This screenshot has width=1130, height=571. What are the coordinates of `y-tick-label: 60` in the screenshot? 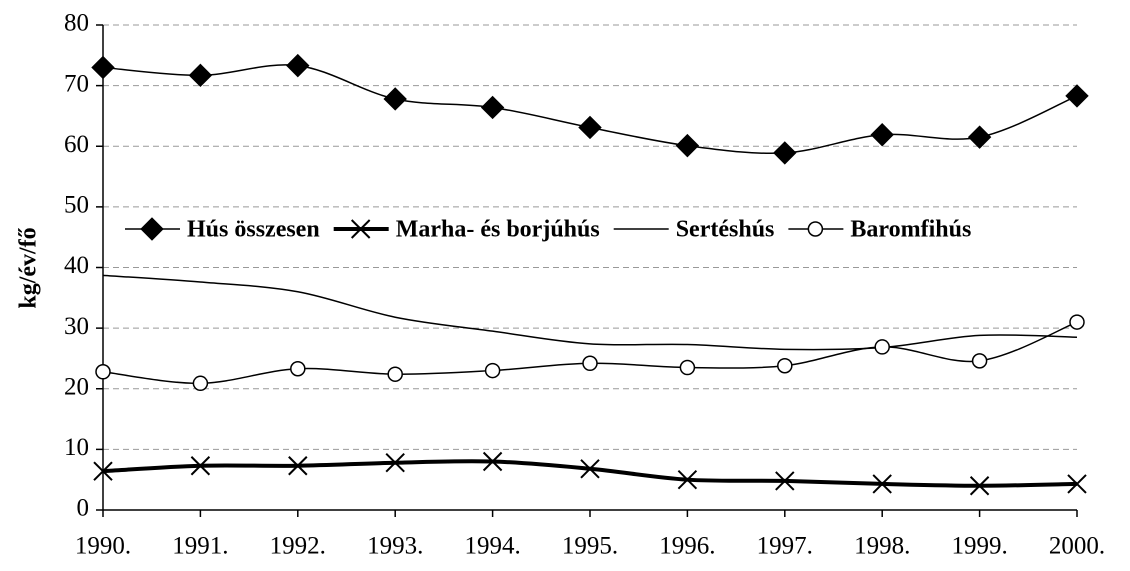 It's located at (76, 144).